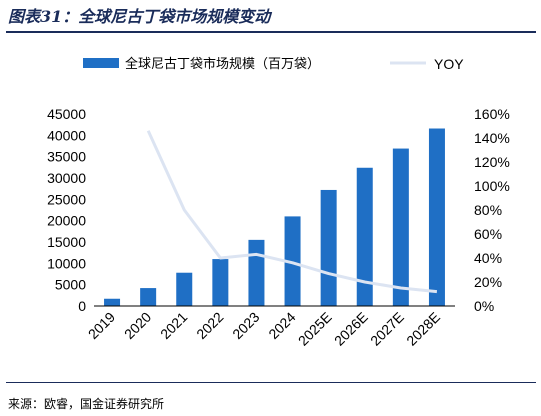  I want to click on x-tick-label: 2026E, so click(351, 329).